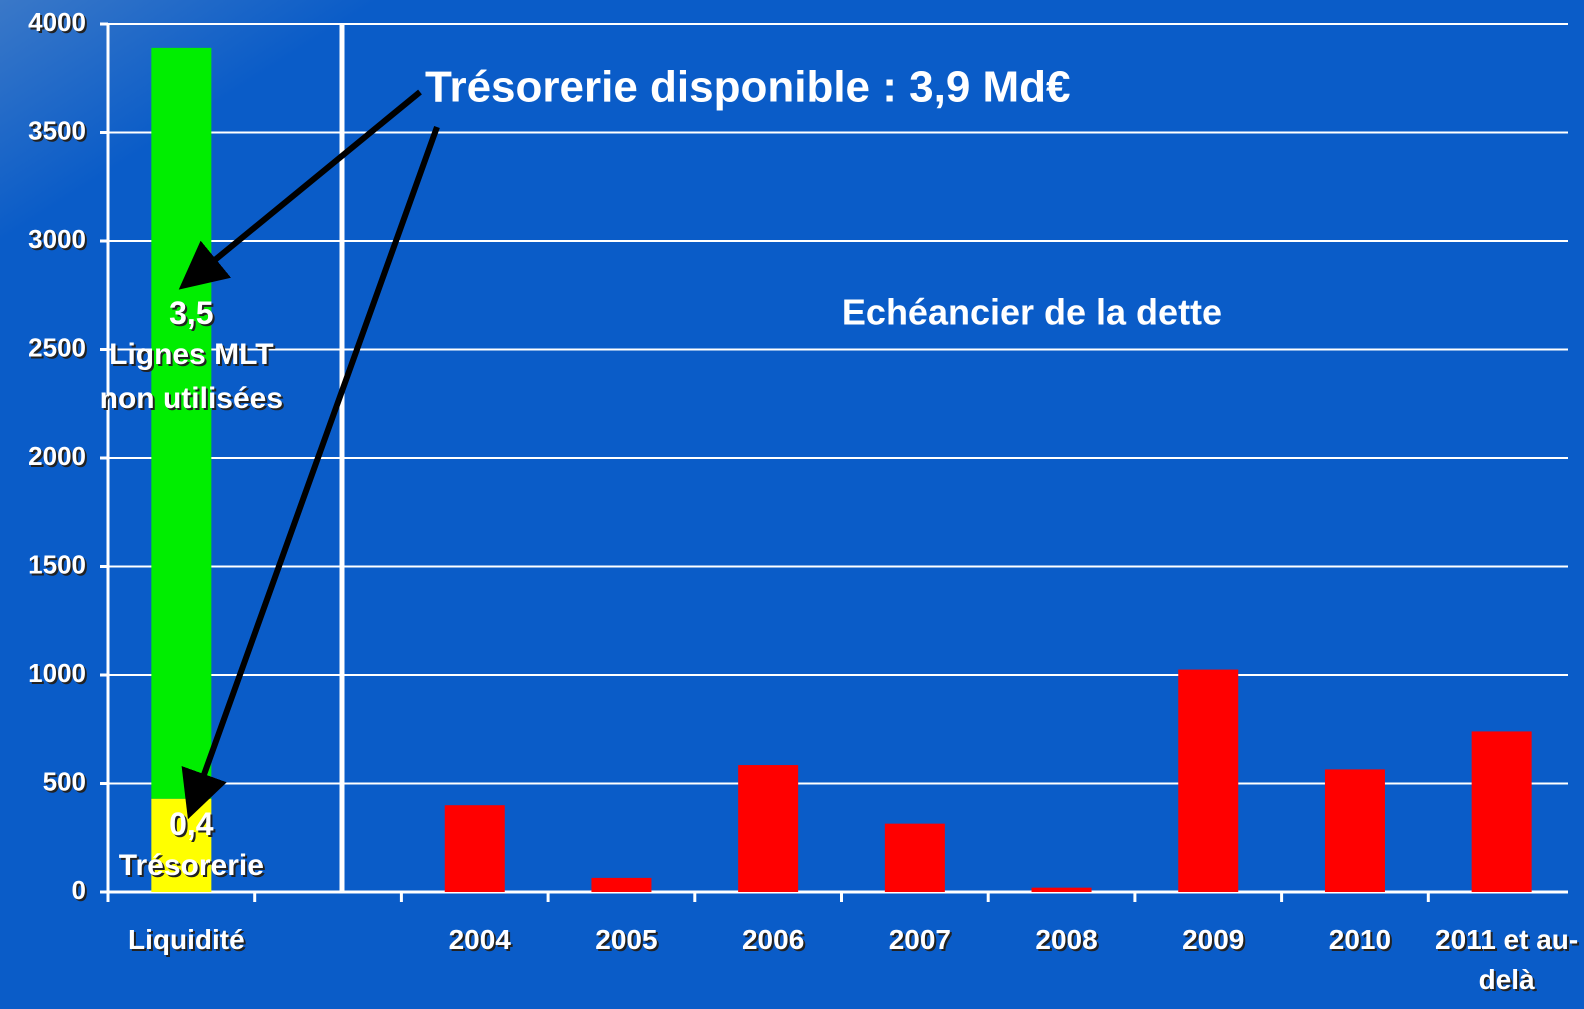 The width and height of the screenshot is (1584, 1009). Describe the element at coordinates (191, 376) in the screenshot. I see `series-label: Lignes MLT non utilisées` at that location.